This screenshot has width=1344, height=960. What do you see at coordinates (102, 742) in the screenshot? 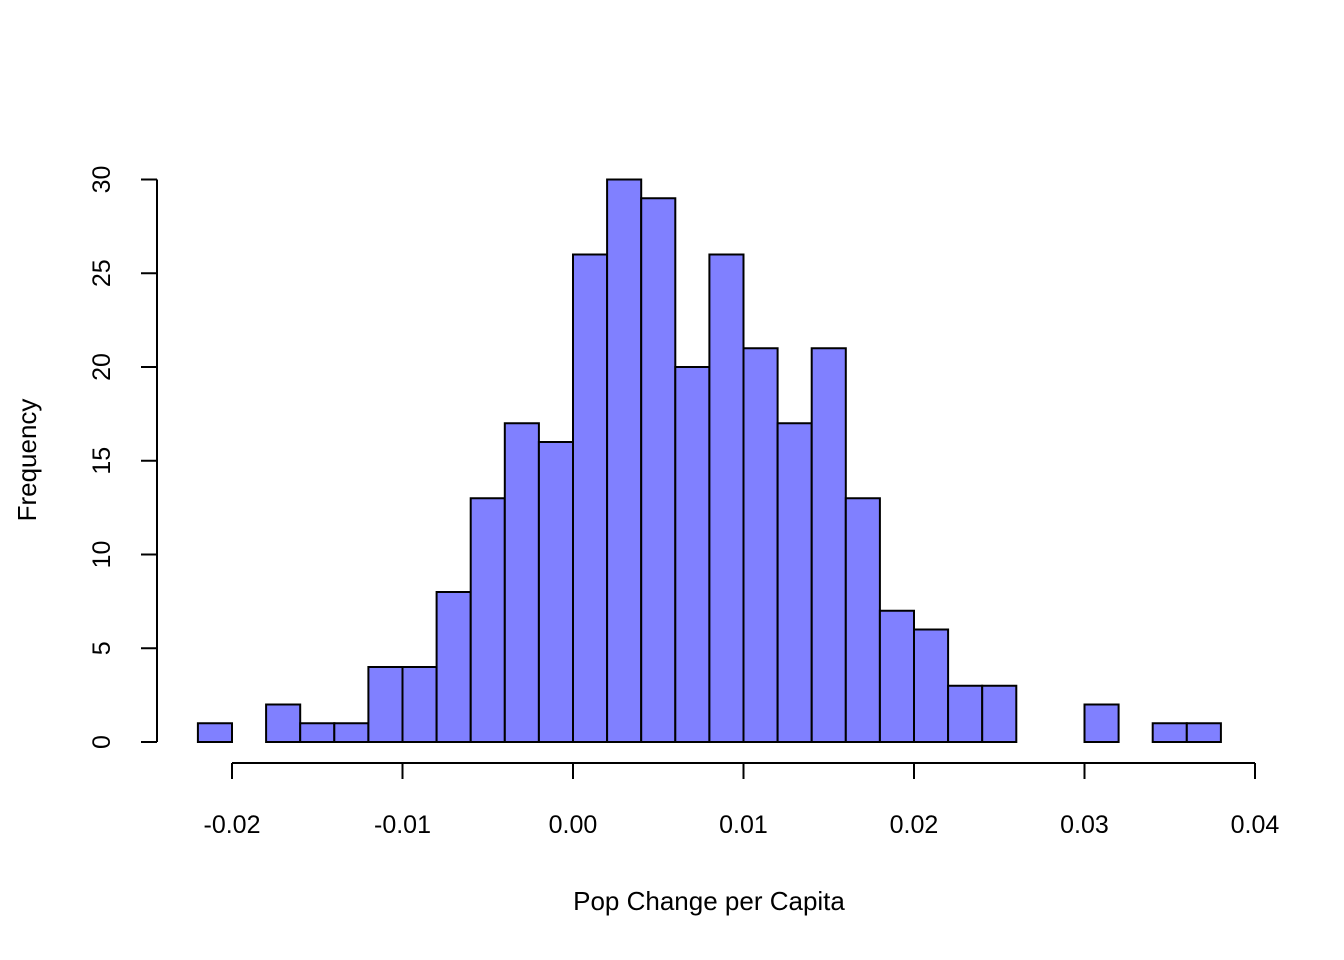
I see `y-tick-label: 0` at bounding box center [102, 742].